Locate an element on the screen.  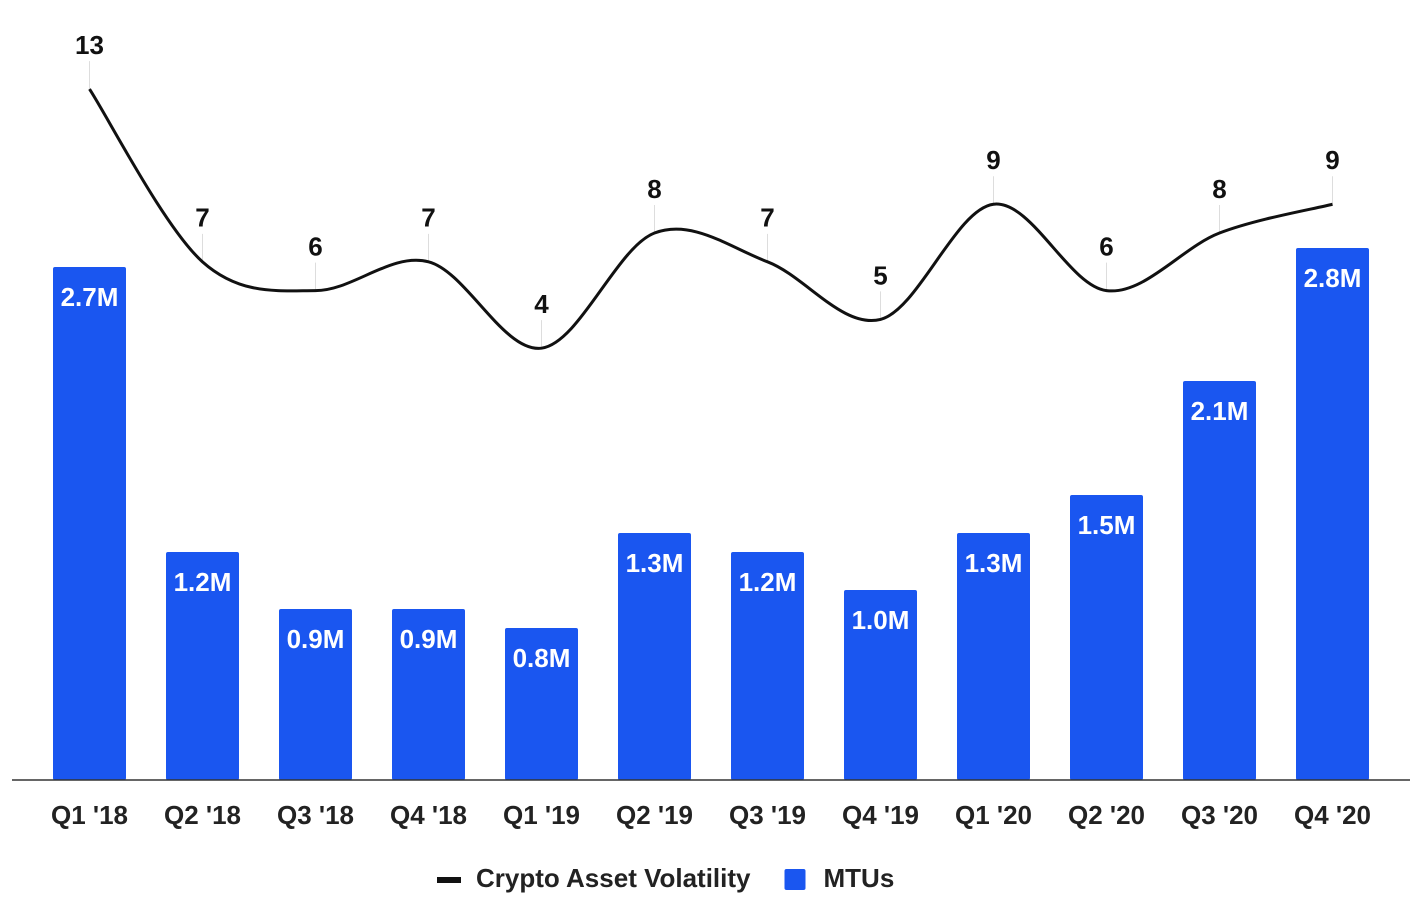
bar-value-label: 1.5M is located at coordinates (1107, 525).